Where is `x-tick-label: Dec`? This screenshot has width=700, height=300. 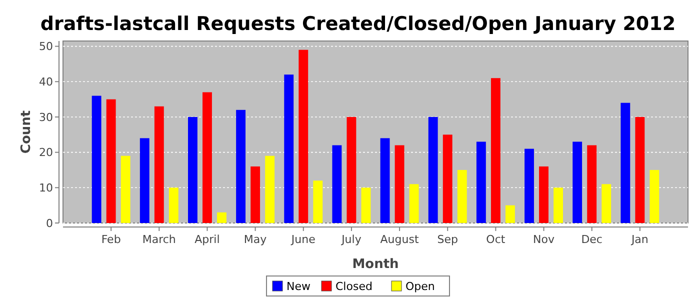 x-tick-label: Dec is located at coordinates (591, 239).